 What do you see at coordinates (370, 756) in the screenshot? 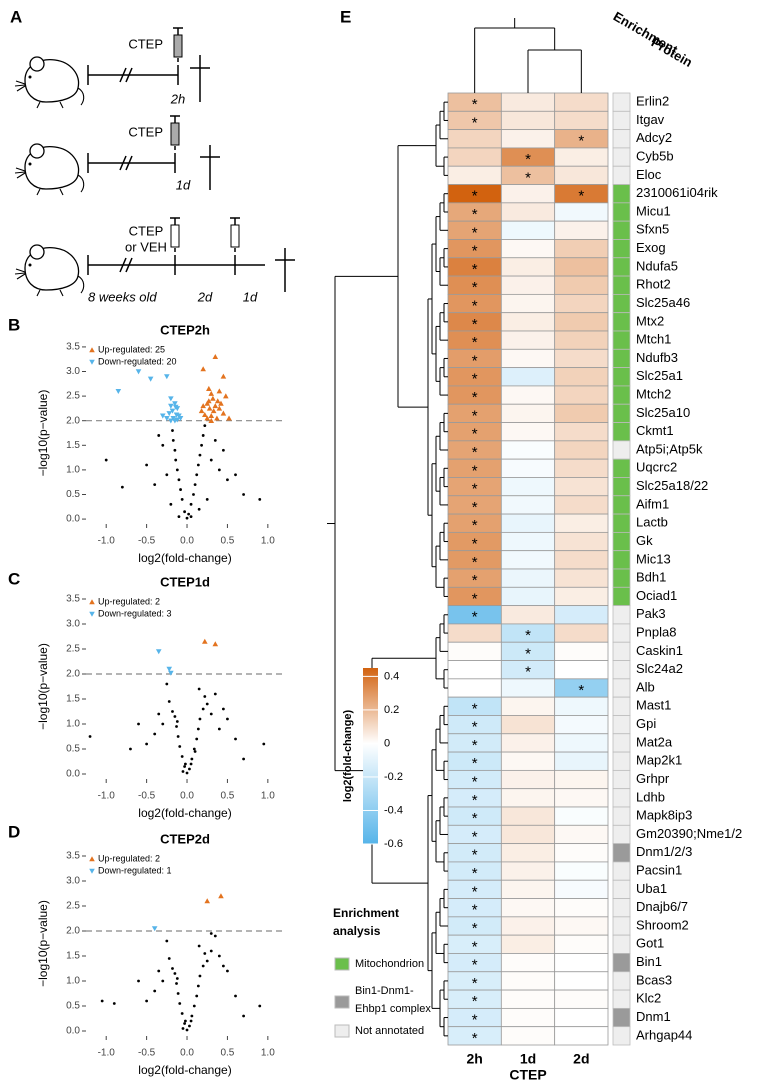
I see `colorbar` at bounding box center [370, 756].